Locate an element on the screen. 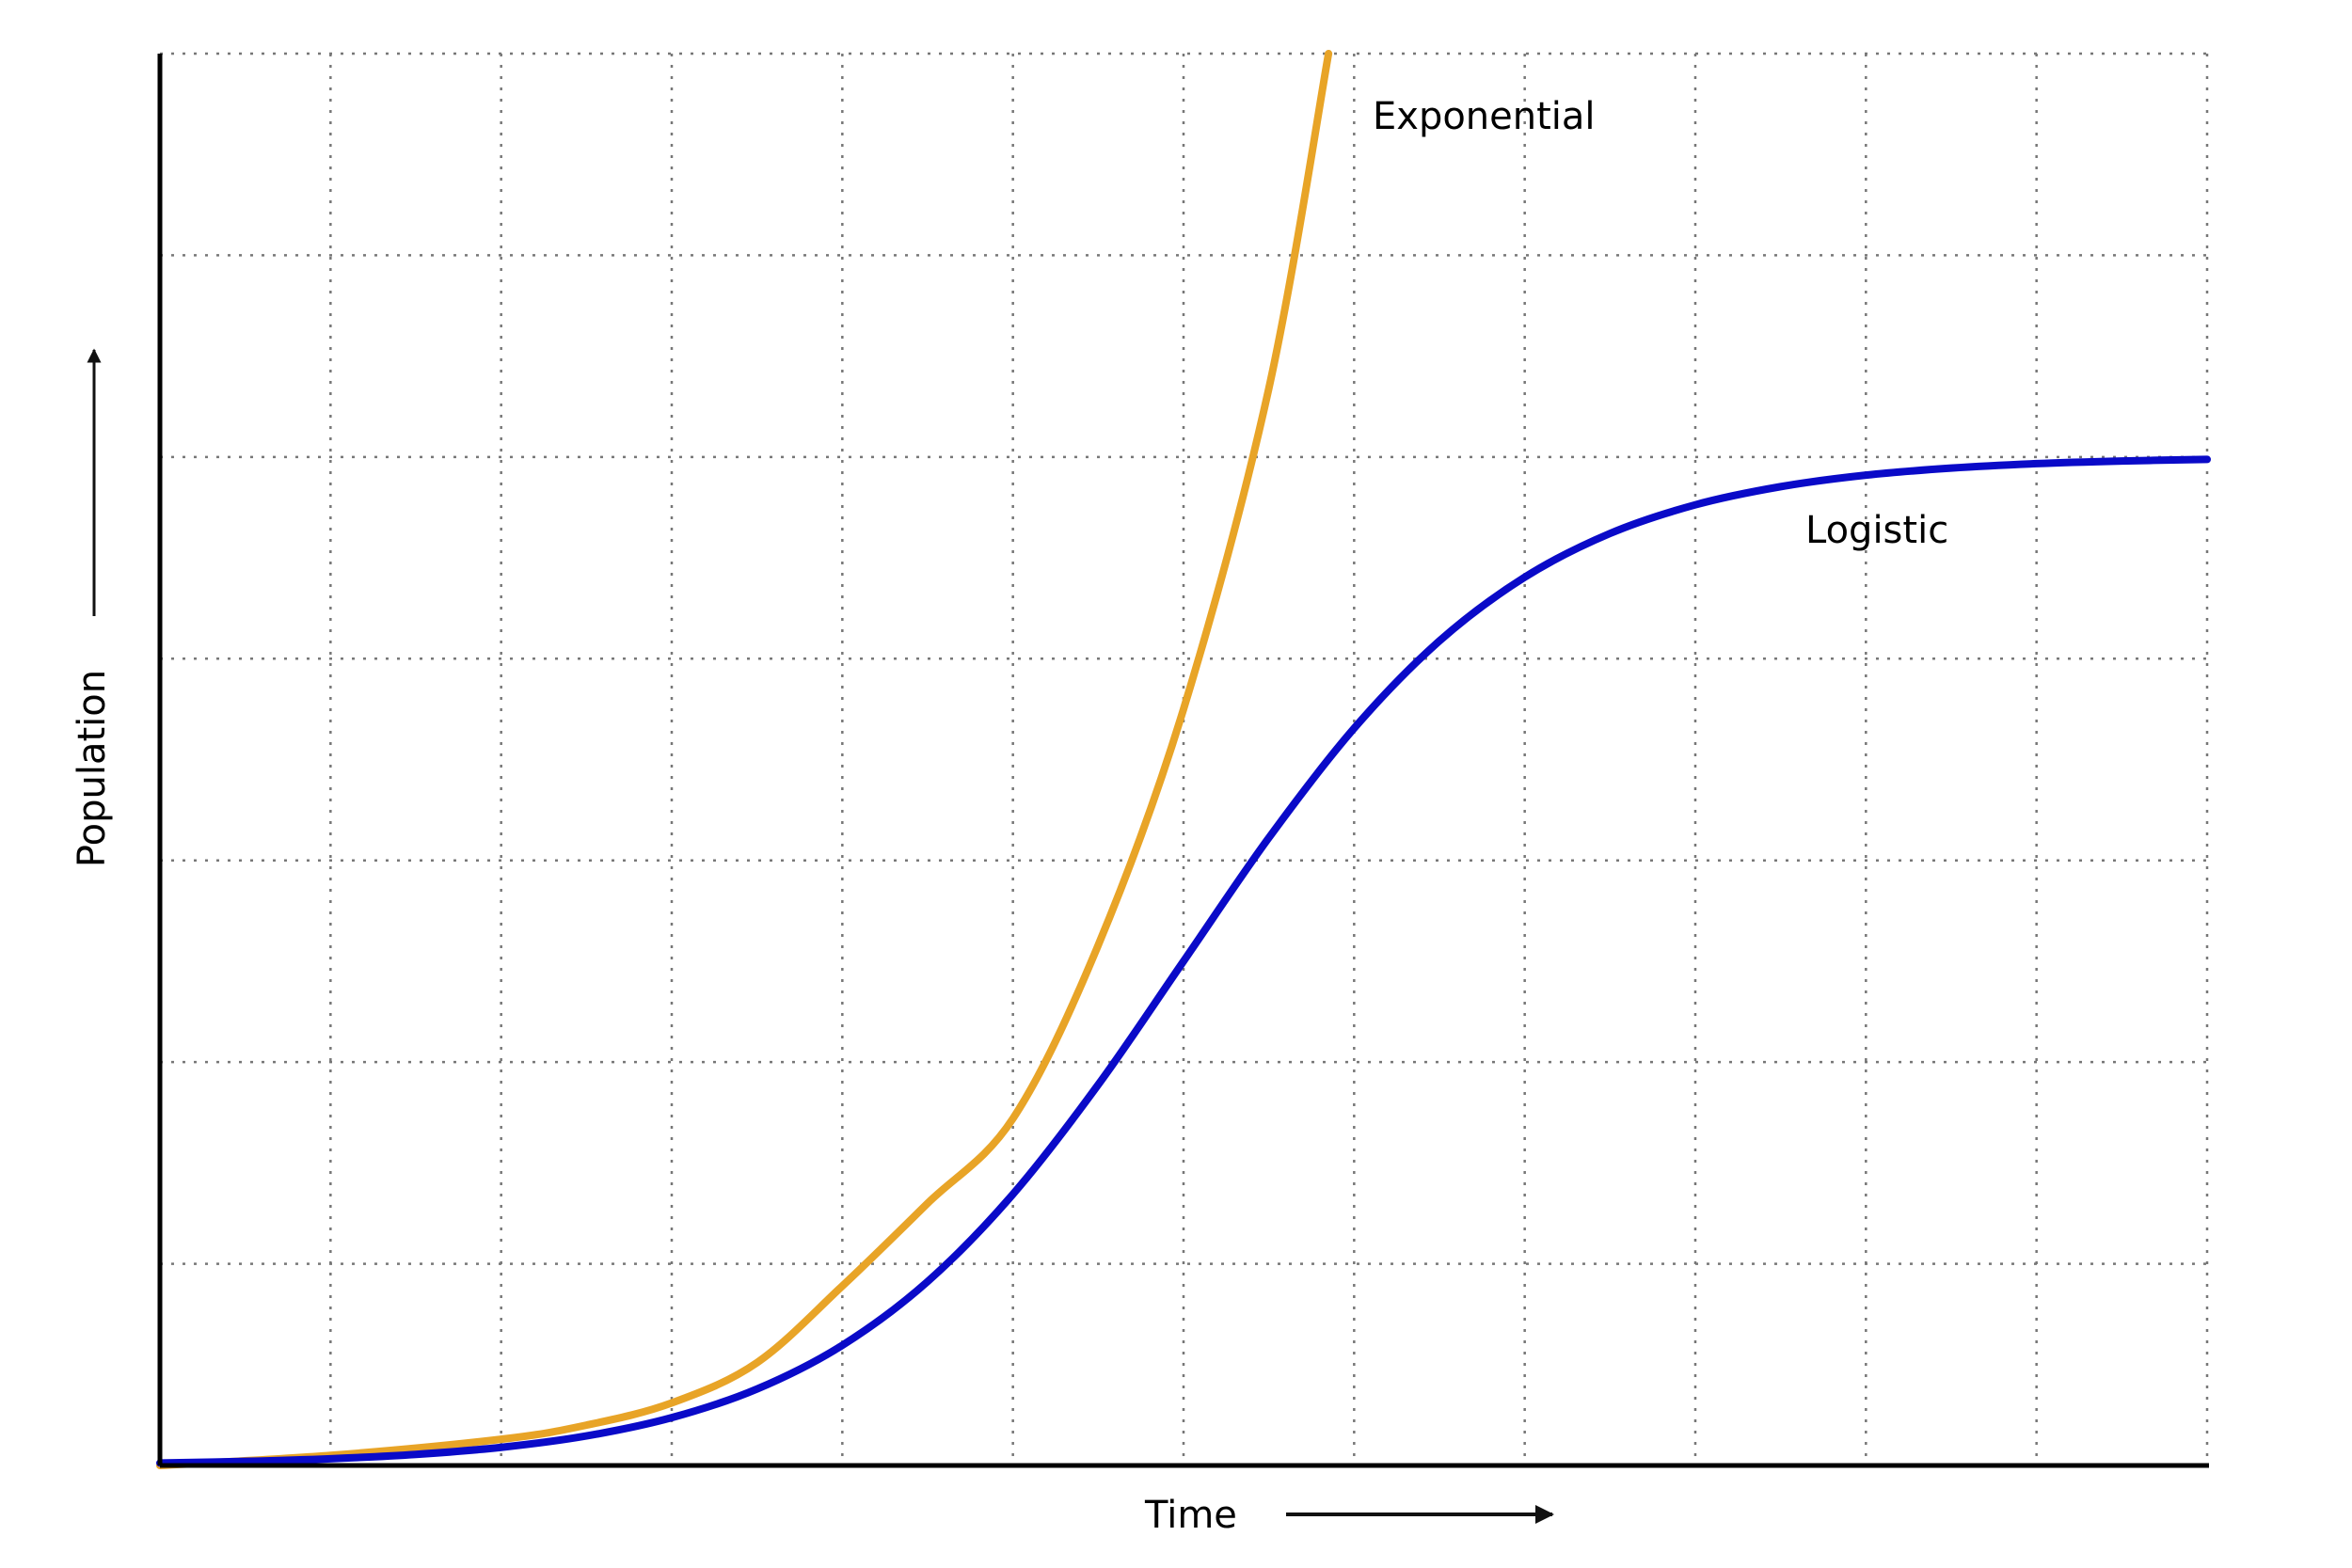  series-label: Exponential is located at coordinates (1484, 117).